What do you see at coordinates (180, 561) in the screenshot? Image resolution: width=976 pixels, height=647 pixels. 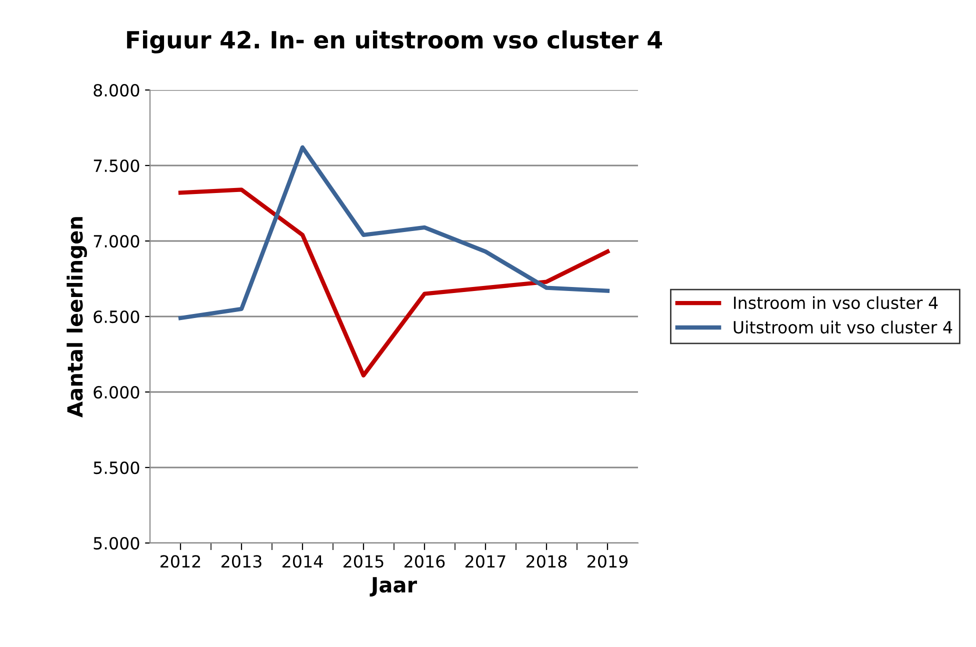 I see `x-tick-label: 2012` at bounding box center [180, 561].